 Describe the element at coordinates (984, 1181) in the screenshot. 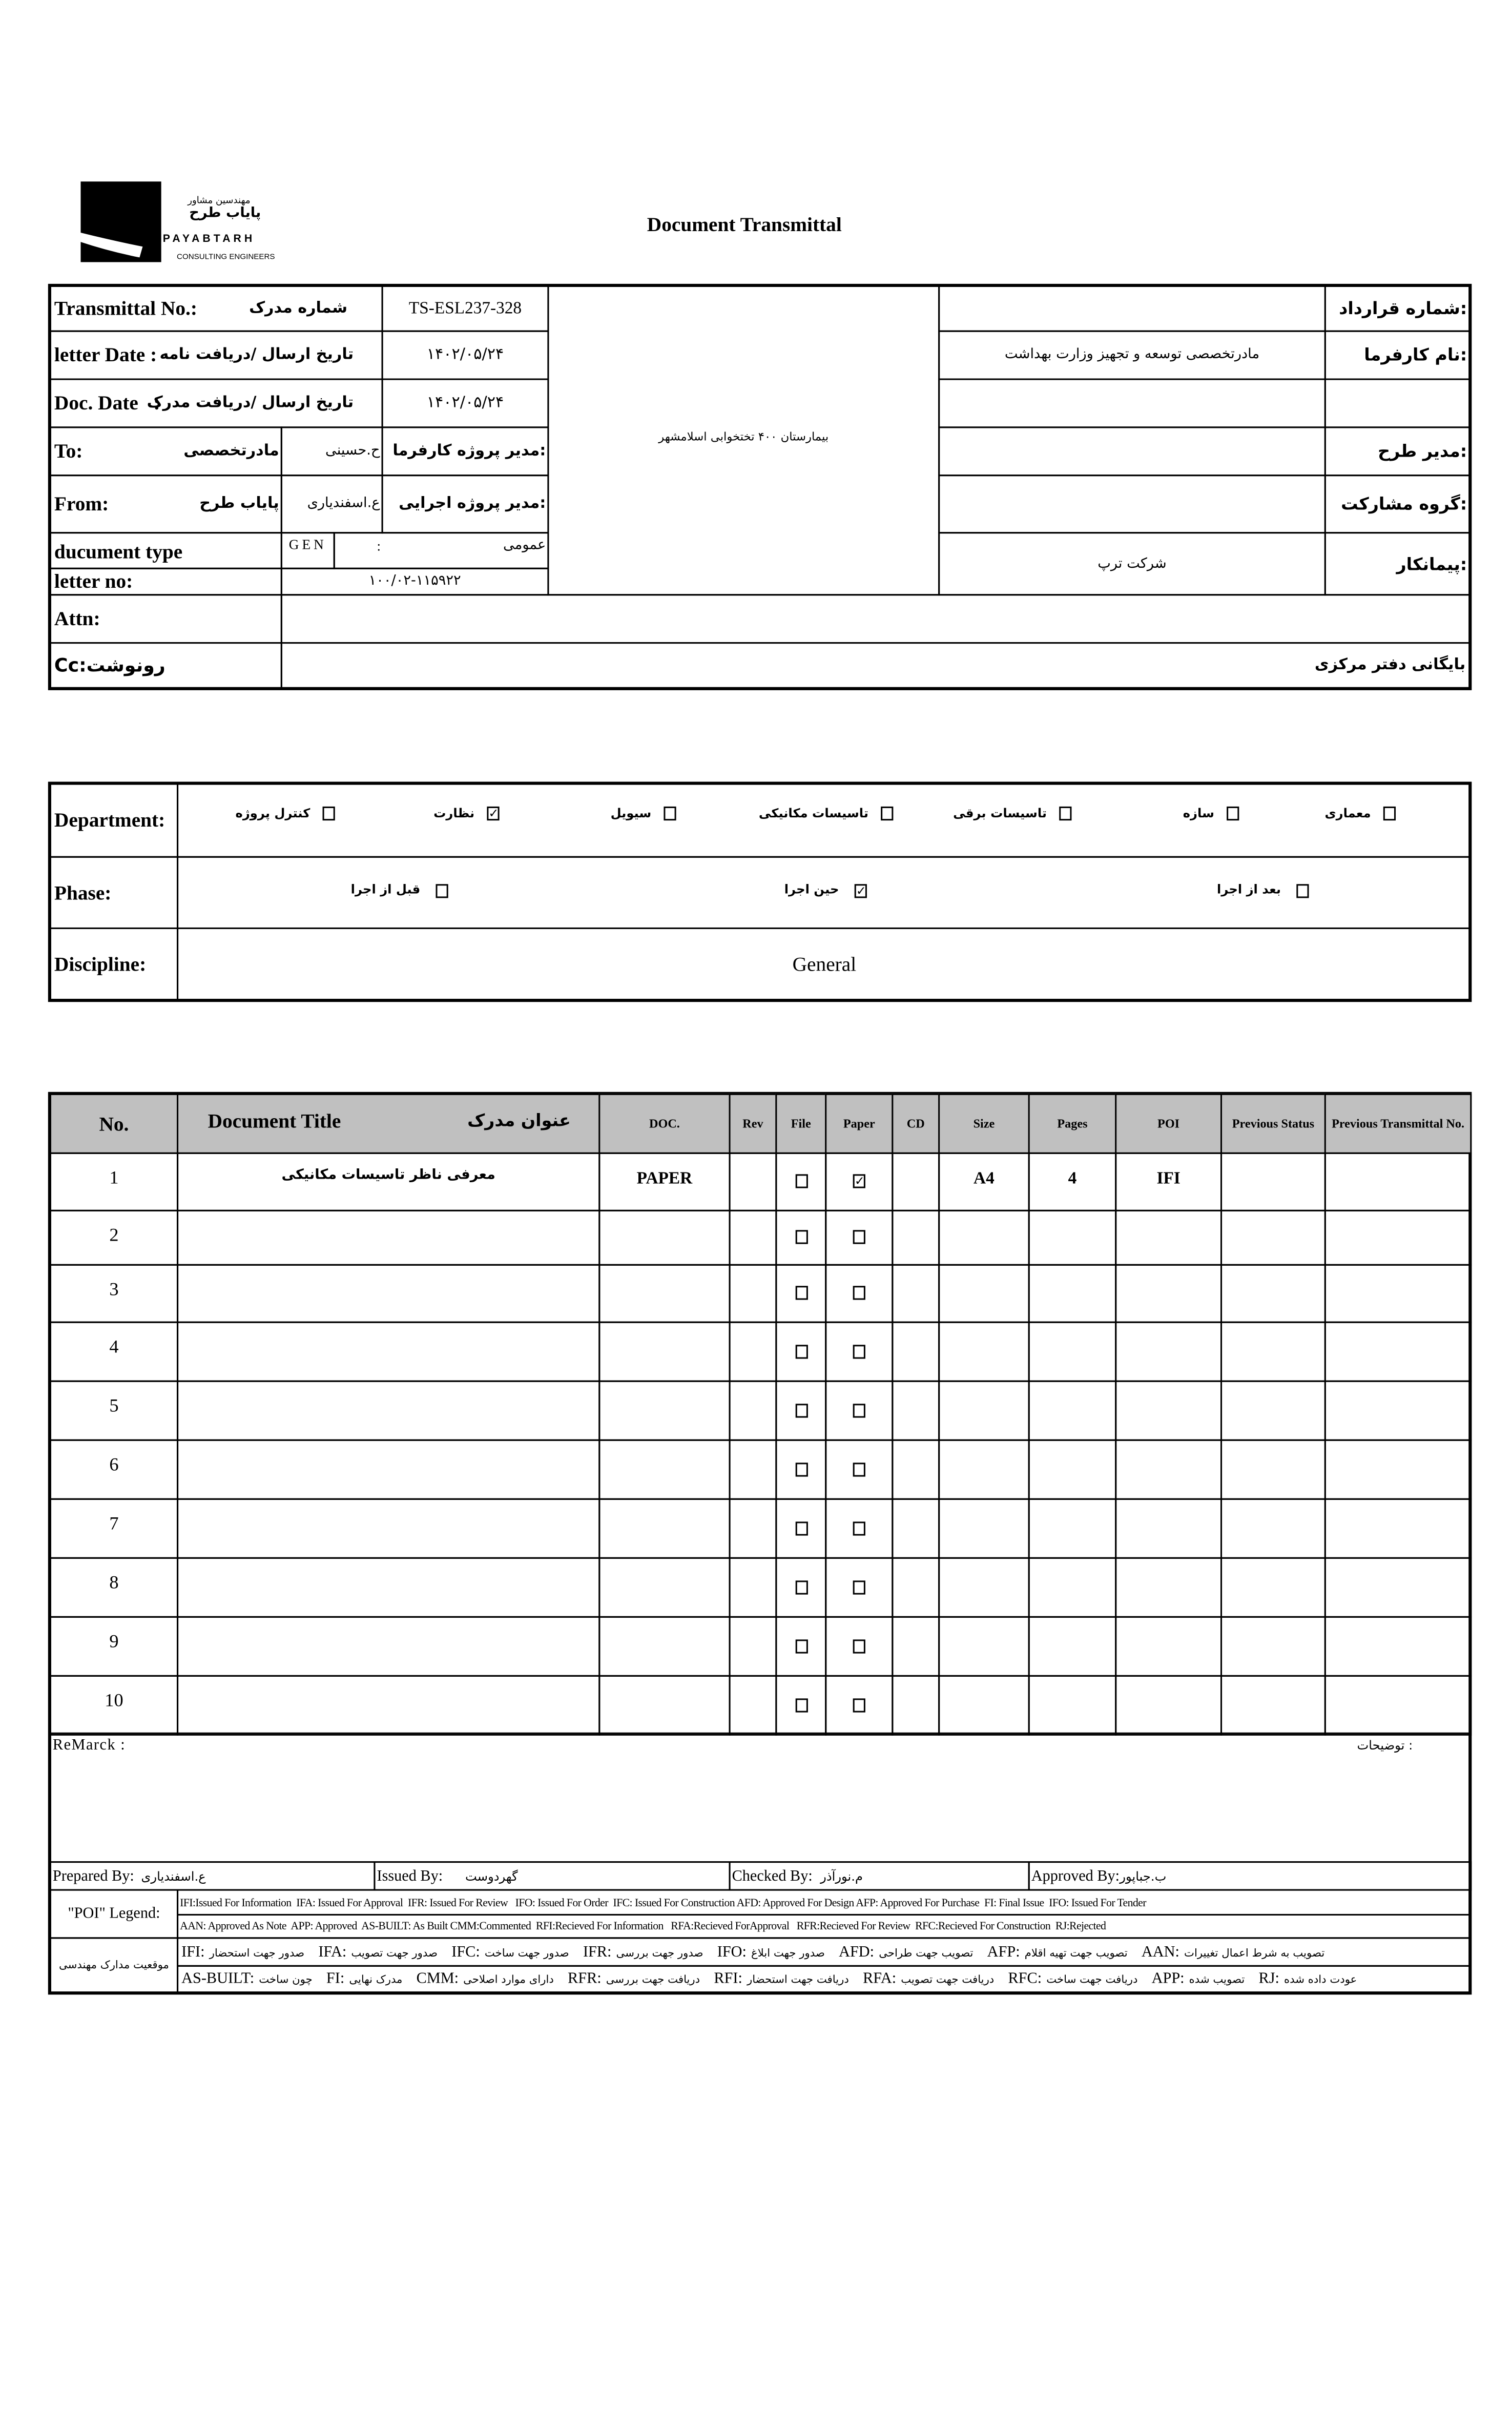

I see `table-cell-size: A4` at that location.